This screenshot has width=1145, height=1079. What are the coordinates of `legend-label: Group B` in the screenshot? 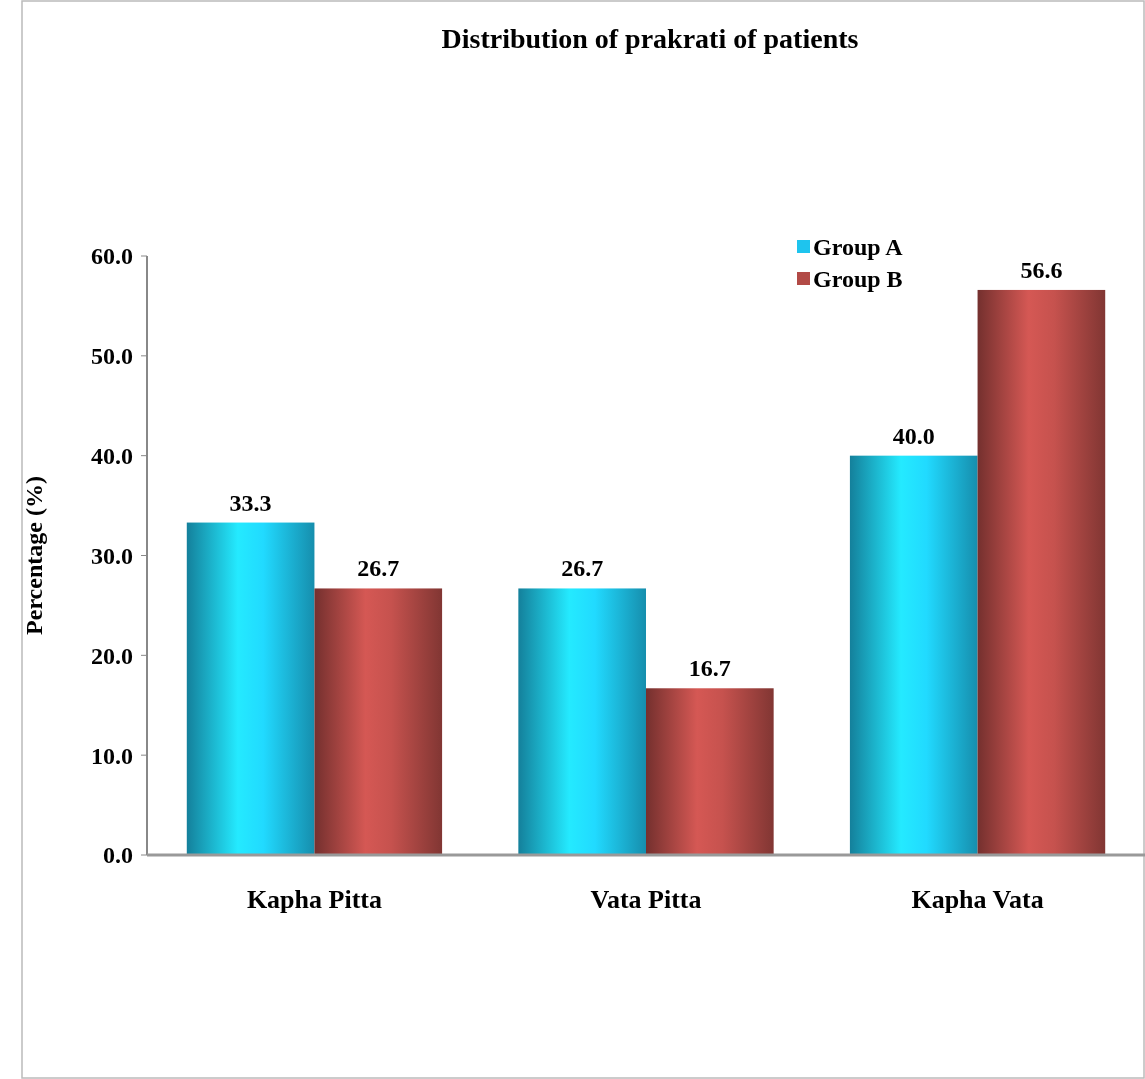 It's located at (858, 279).